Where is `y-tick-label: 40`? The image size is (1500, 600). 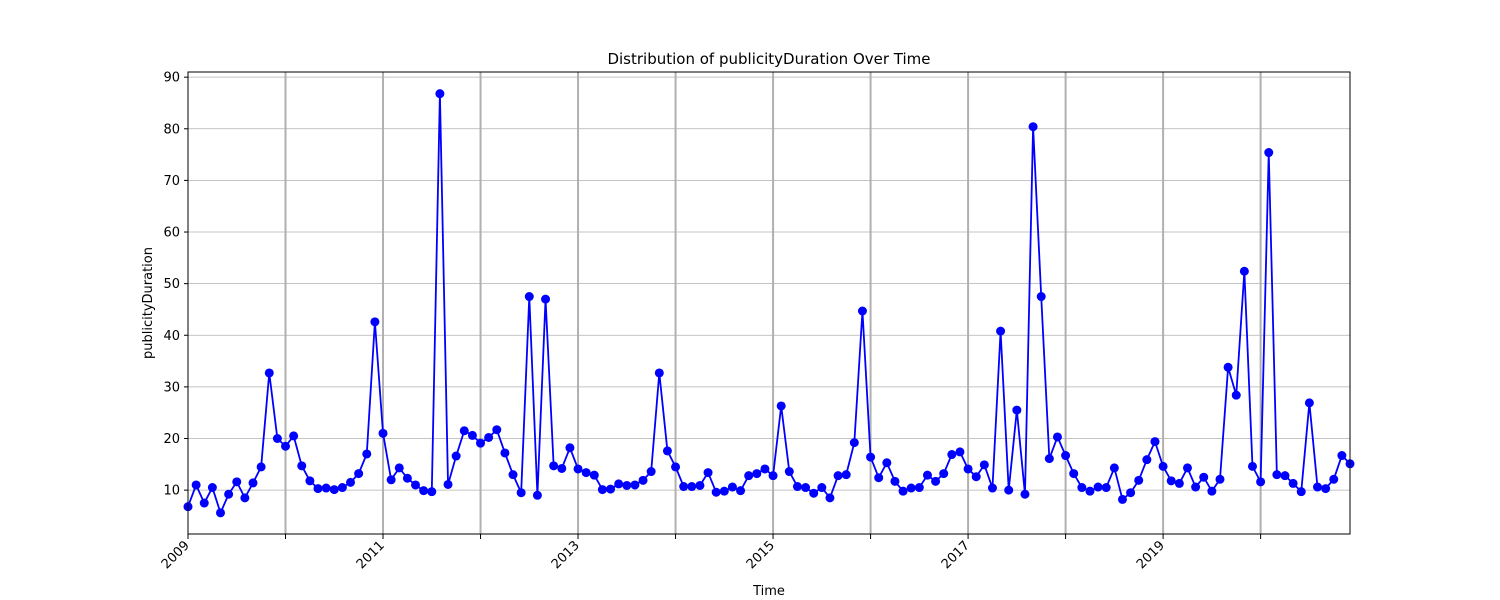
y-tick-label: 40 is located at coordinates (171, 336).